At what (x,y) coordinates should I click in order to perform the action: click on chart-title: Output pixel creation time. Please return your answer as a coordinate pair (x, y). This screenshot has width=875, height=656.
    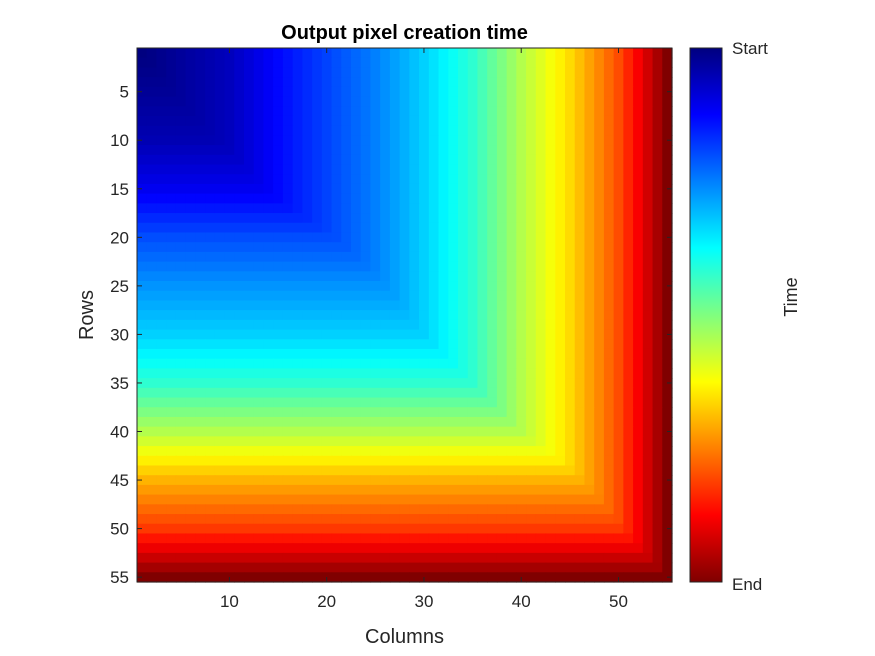
    Looking at the image, I should click on (404, 33).